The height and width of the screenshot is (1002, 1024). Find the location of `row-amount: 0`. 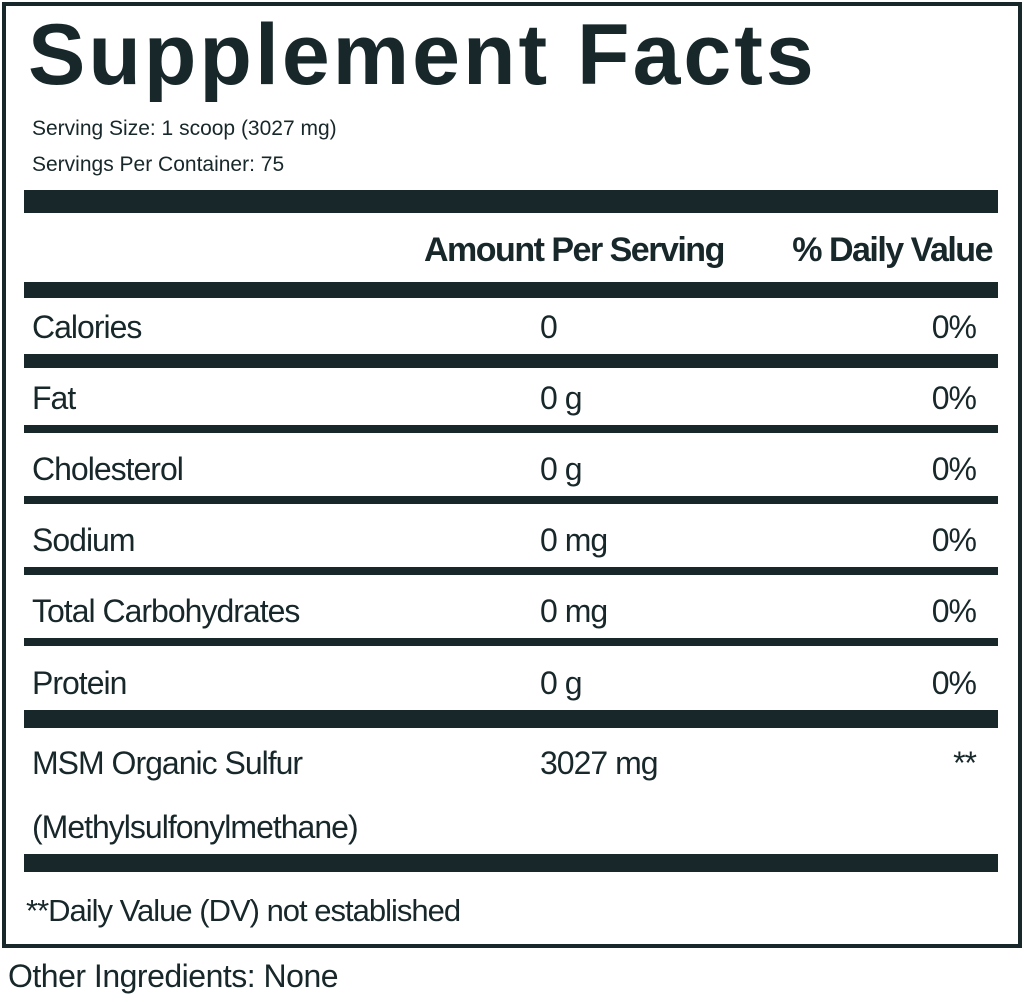

row-amount: 0 is located at coordinates (549, 327).